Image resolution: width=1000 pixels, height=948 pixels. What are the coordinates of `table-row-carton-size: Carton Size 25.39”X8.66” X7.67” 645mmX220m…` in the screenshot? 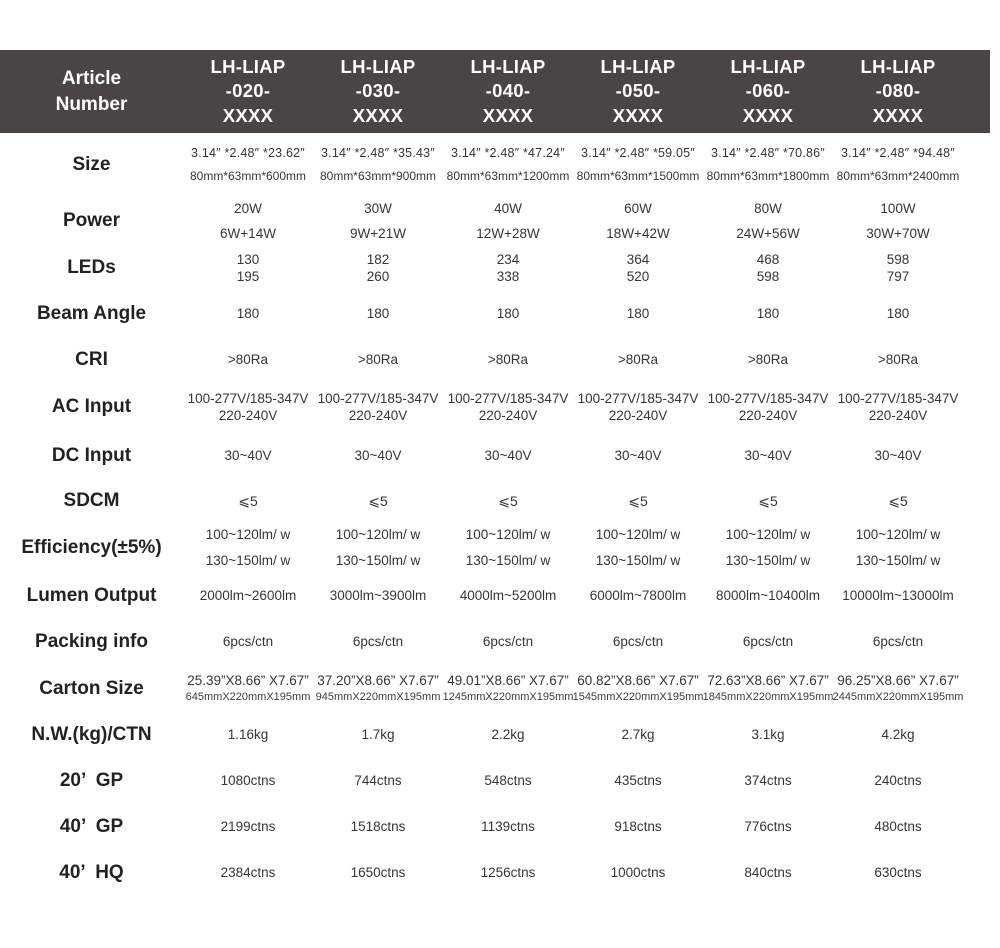 It's located at (500, 688).